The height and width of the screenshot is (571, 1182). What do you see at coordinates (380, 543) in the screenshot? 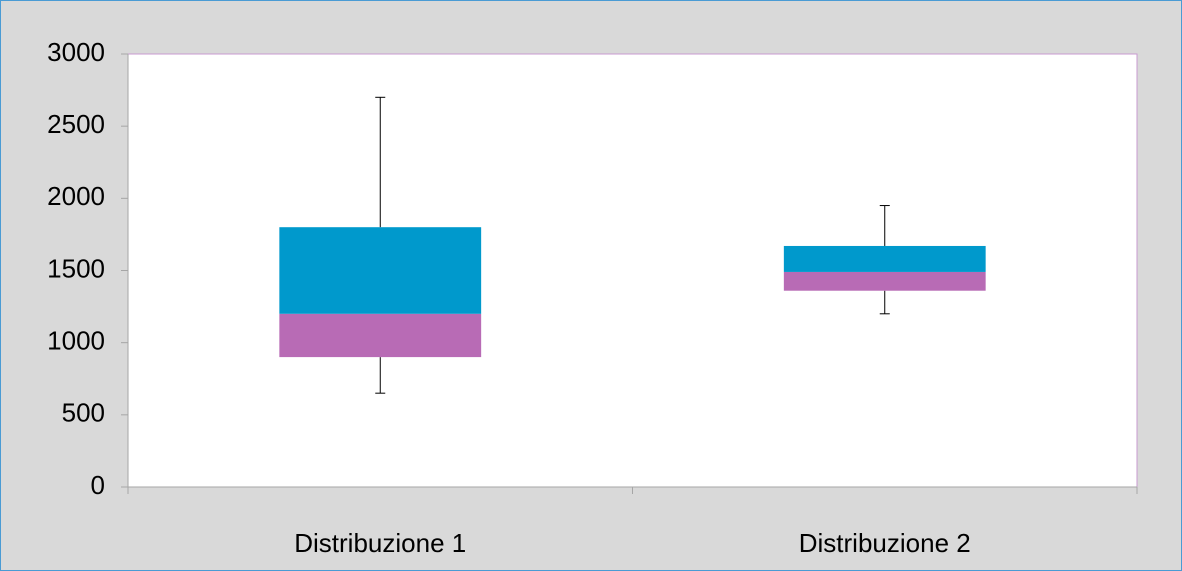
I see `x-tick-label: Distribuzione 1` at bounding box center [380, 543].